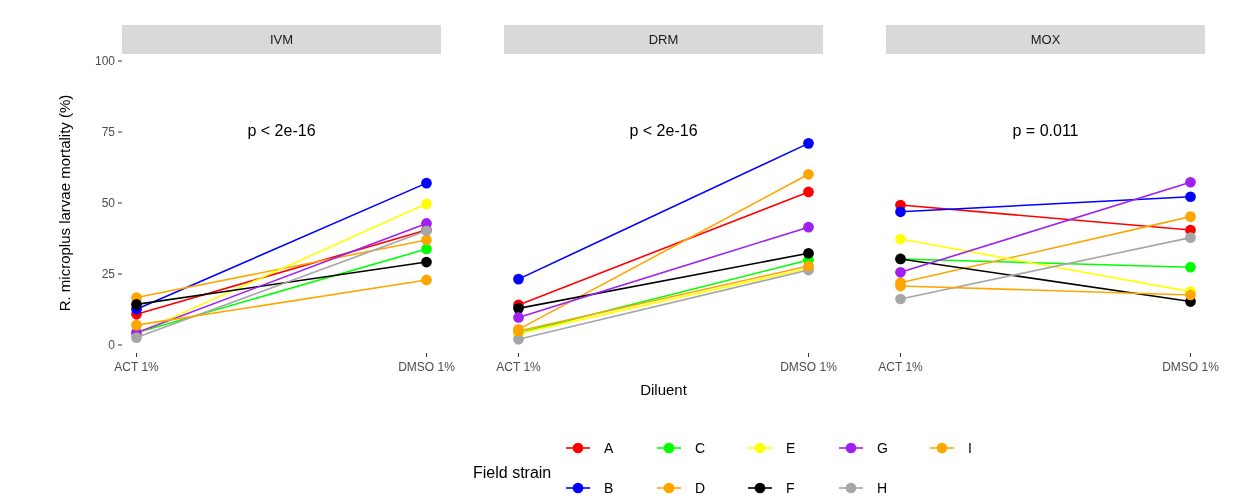  I want to click on chart-title: MOX, so click(1045, 39).